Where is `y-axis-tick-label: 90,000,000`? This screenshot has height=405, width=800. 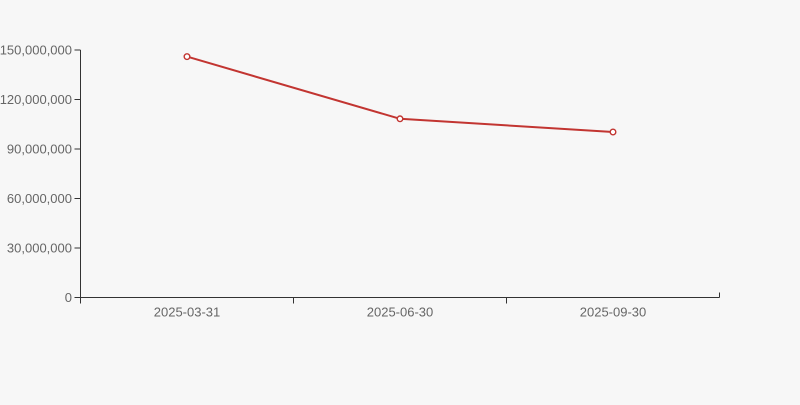 y-axis-tick-label: 90,000,000 is located at coordinates (39, 149).